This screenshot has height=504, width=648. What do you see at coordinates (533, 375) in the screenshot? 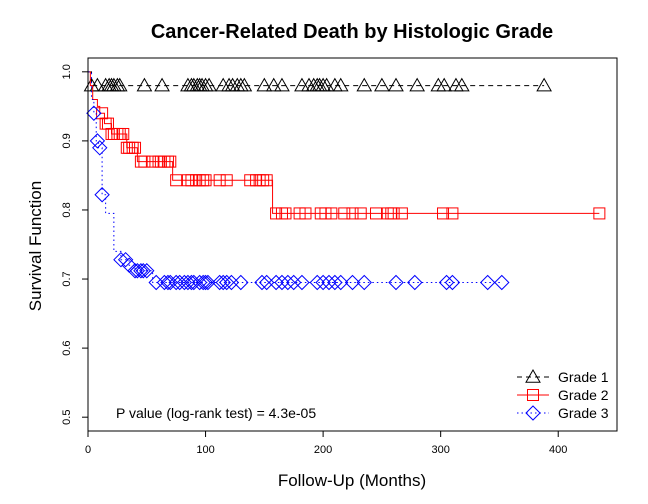
I see `legend-marker-triangle` at bounding box center [533, 375].